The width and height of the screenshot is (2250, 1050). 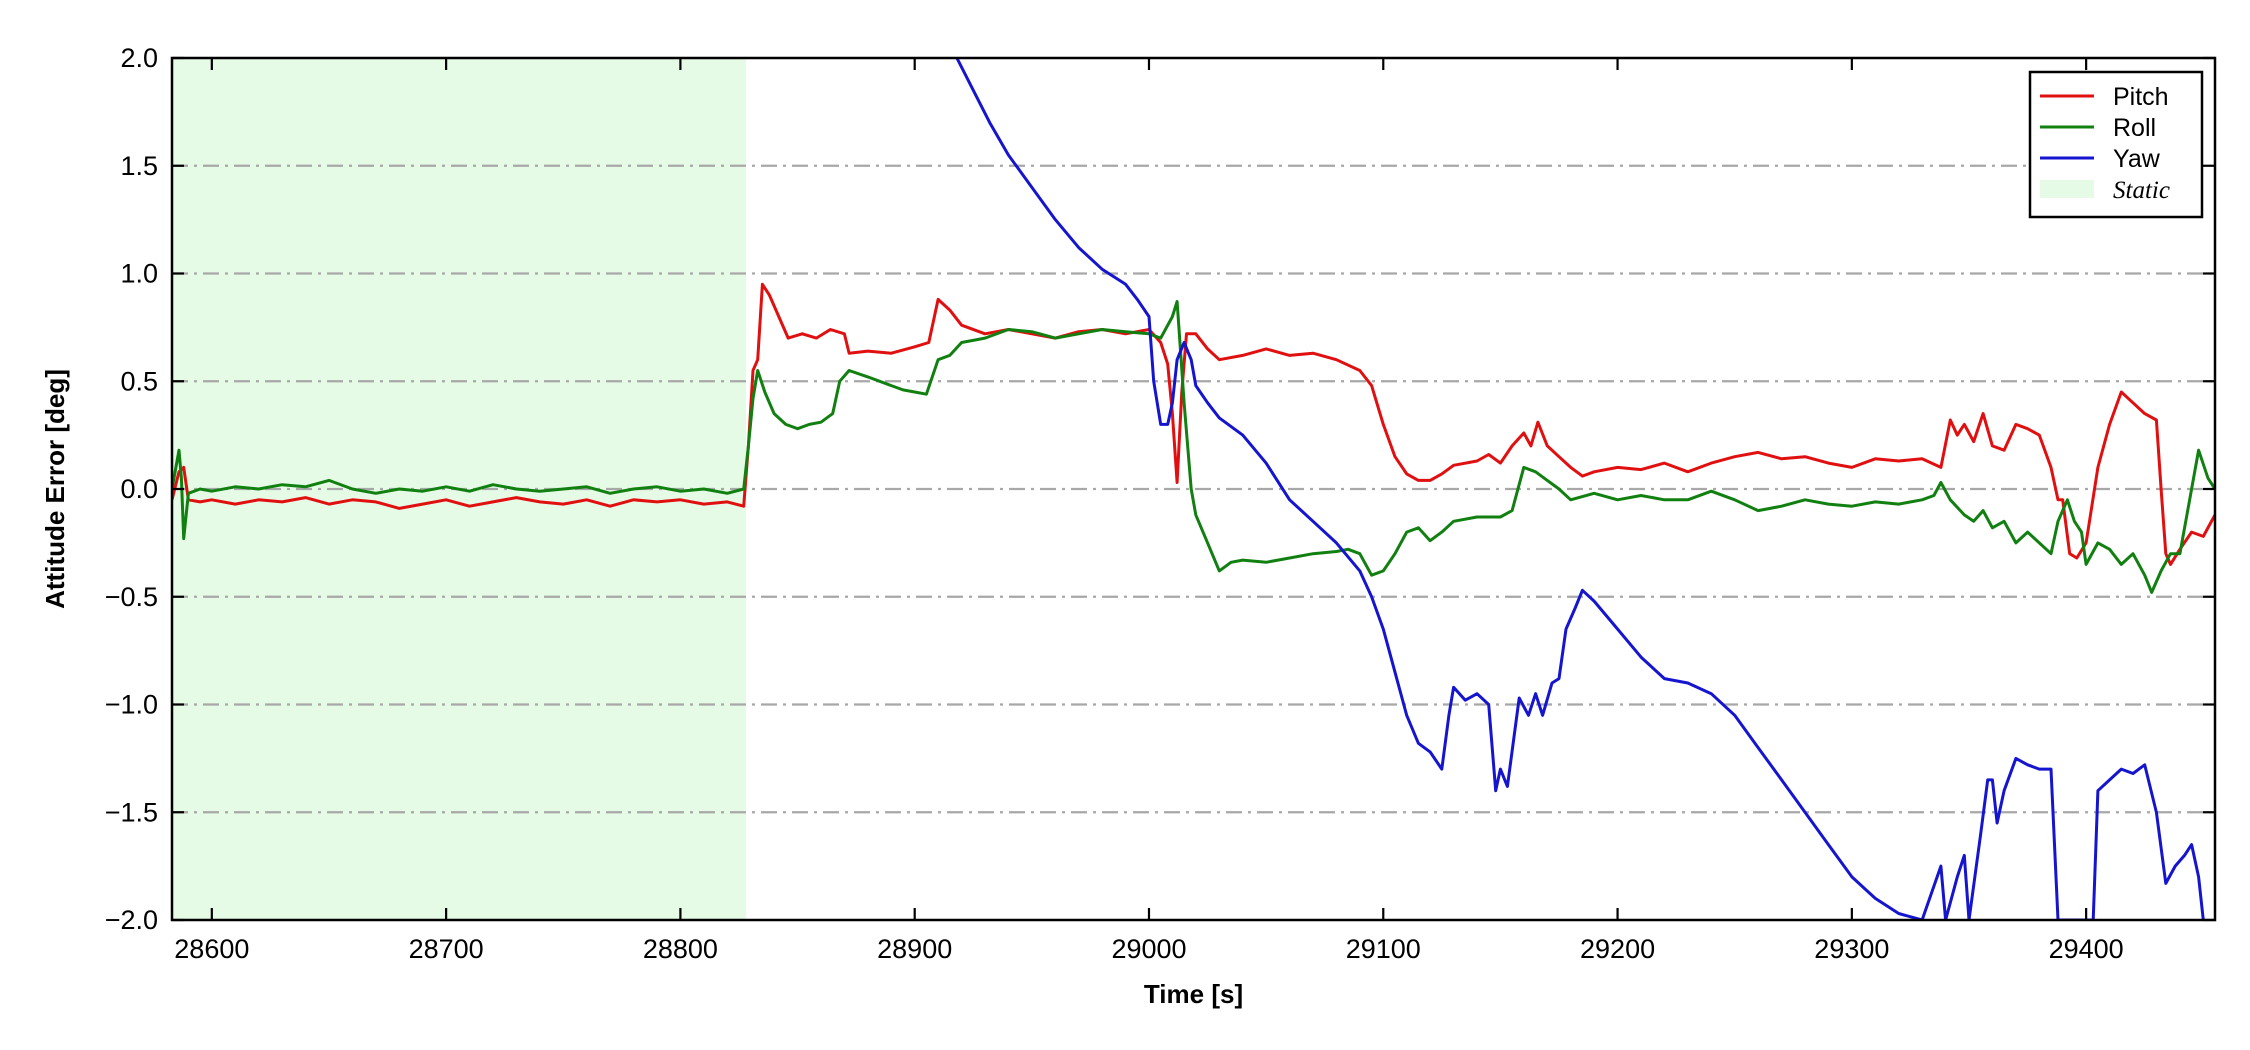 I want to click on x-tick-label: 29300, so click(x=1851, y=949).